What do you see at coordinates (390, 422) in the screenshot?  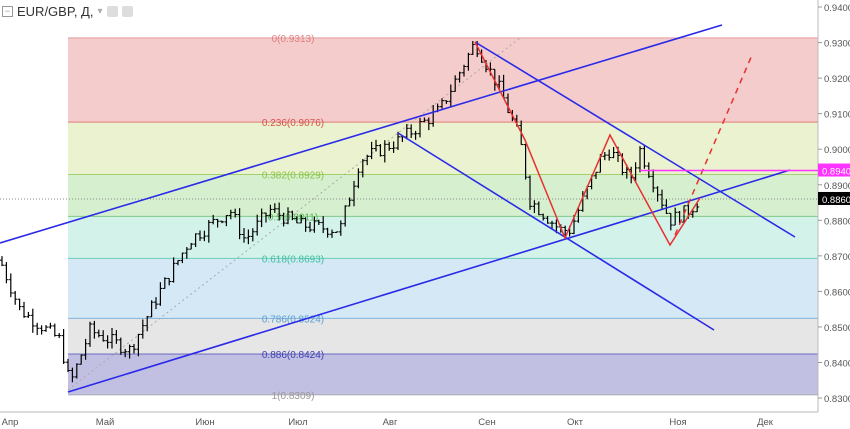 I see `x-tick-label: Авг` at bounding box center [390, 422].